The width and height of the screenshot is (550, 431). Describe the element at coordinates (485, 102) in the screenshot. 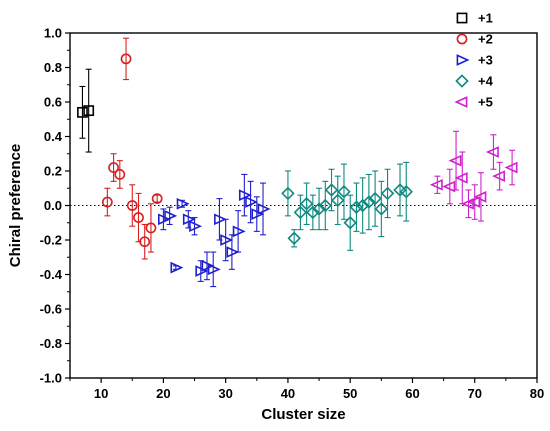

I see `legend-label: +5` at that location.